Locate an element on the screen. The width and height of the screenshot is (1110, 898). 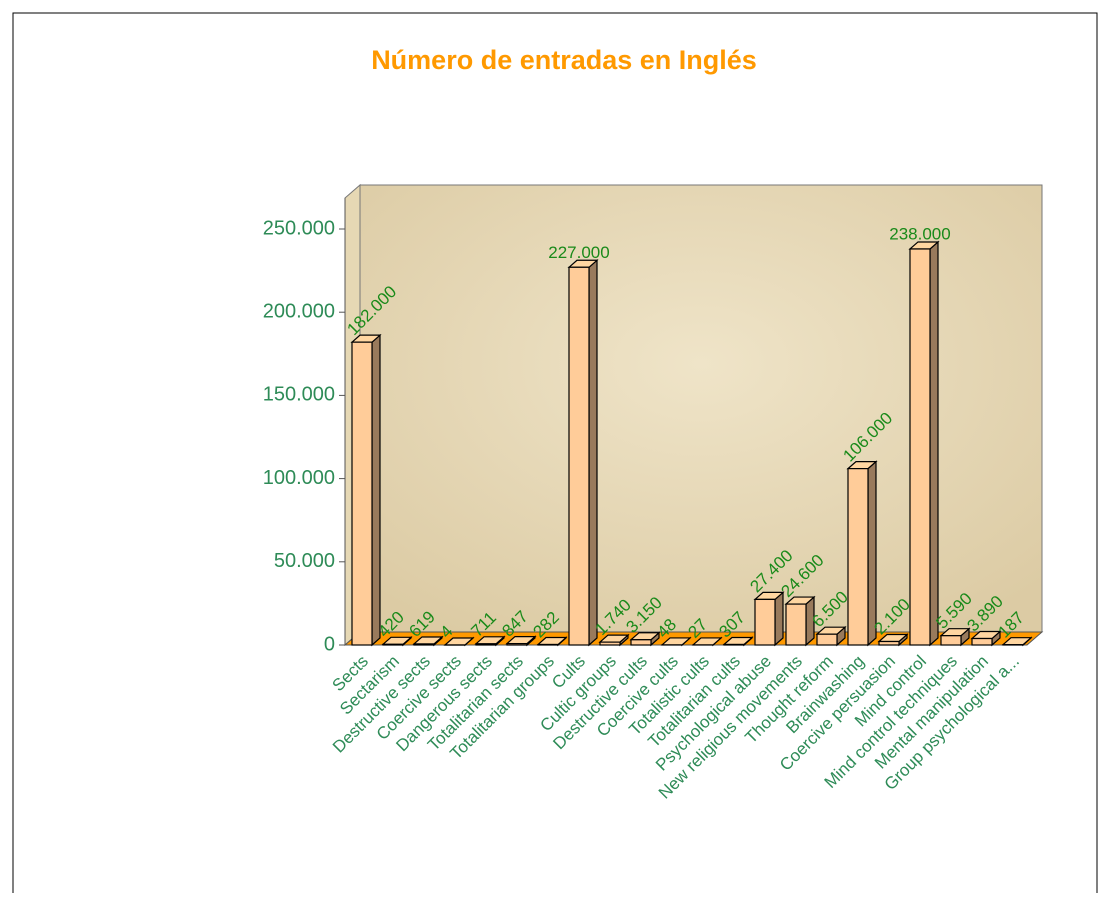
y-tick-label: 100.000 is located at coordinates (299, 478).